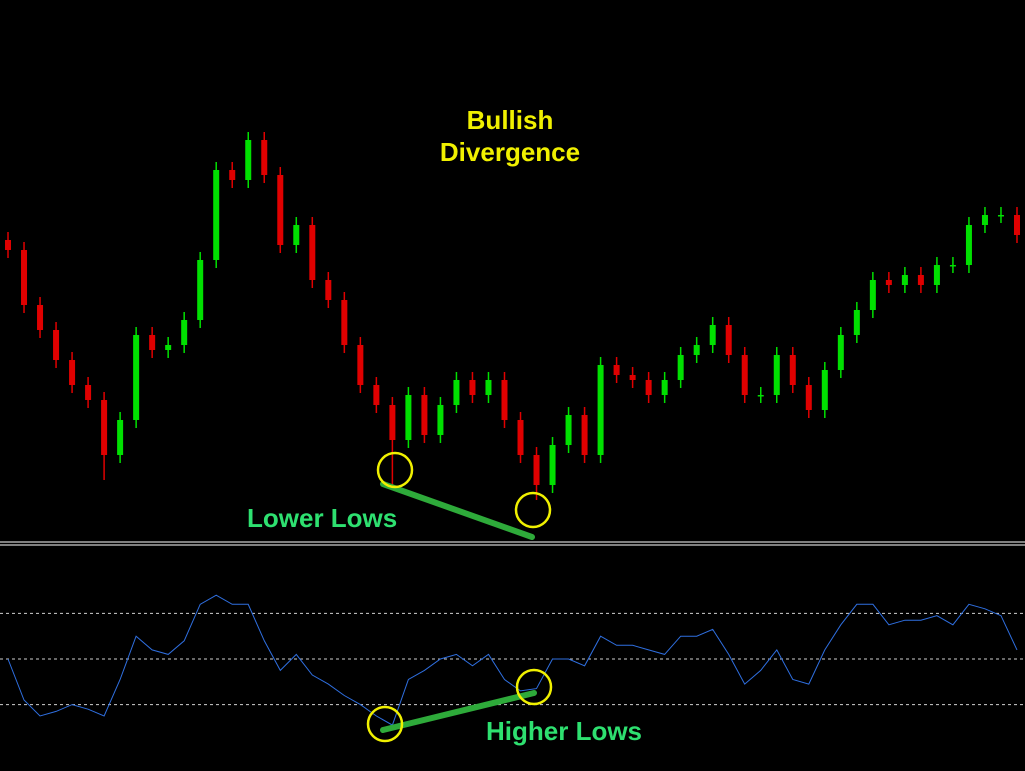 The width and height of the screenshot is (1025, 771). What do you see at coordinates (510, 136) in the screenshot?
I see `chart-title: Bullish Divergence` at bounding box center [510, 136].